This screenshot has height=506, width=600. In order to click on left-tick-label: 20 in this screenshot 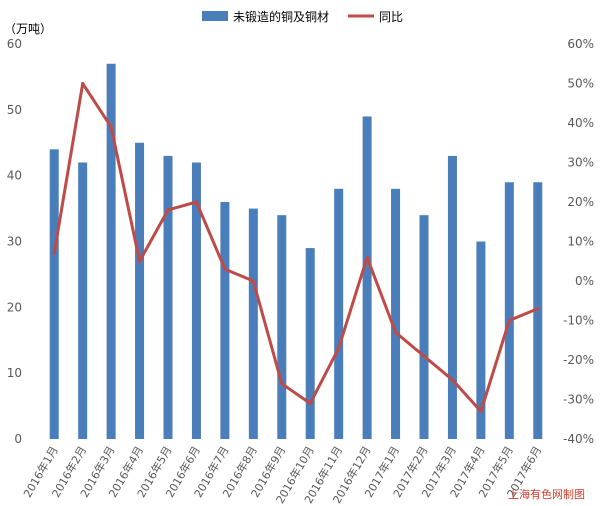, I will do `click(14, 307)`.